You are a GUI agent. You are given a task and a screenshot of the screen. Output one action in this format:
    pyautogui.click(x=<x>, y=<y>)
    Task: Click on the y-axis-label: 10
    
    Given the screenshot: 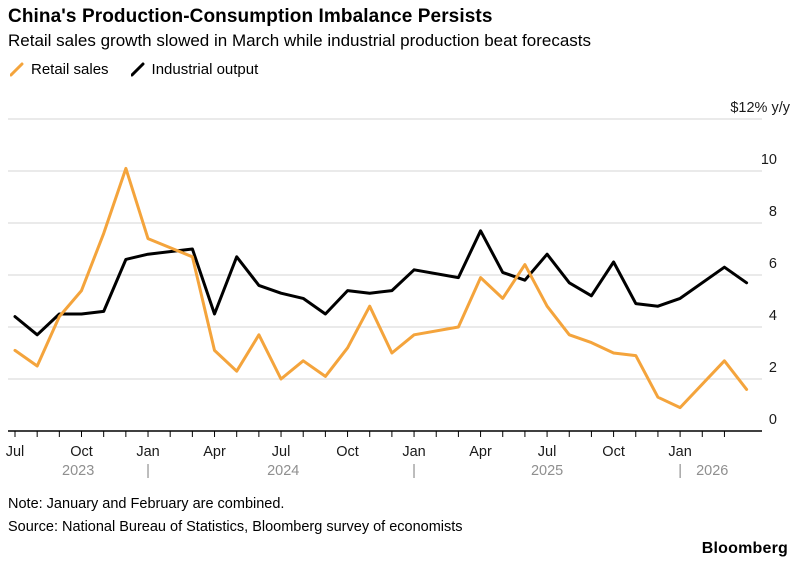 What is the action you would take?
    pyautogui.click(x=769, y=160)
    